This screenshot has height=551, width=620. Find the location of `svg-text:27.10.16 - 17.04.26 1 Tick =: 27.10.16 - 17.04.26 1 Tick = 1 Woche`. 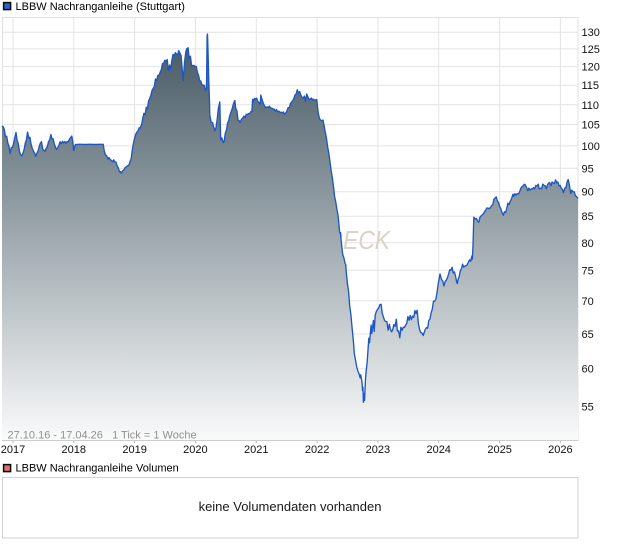

svg-text:27.10.16 - 17.04.26 1 Tick =: 27.10.16 - 17.04.26 1 Tick = 1 Woche is located at coordinates (102, 435).